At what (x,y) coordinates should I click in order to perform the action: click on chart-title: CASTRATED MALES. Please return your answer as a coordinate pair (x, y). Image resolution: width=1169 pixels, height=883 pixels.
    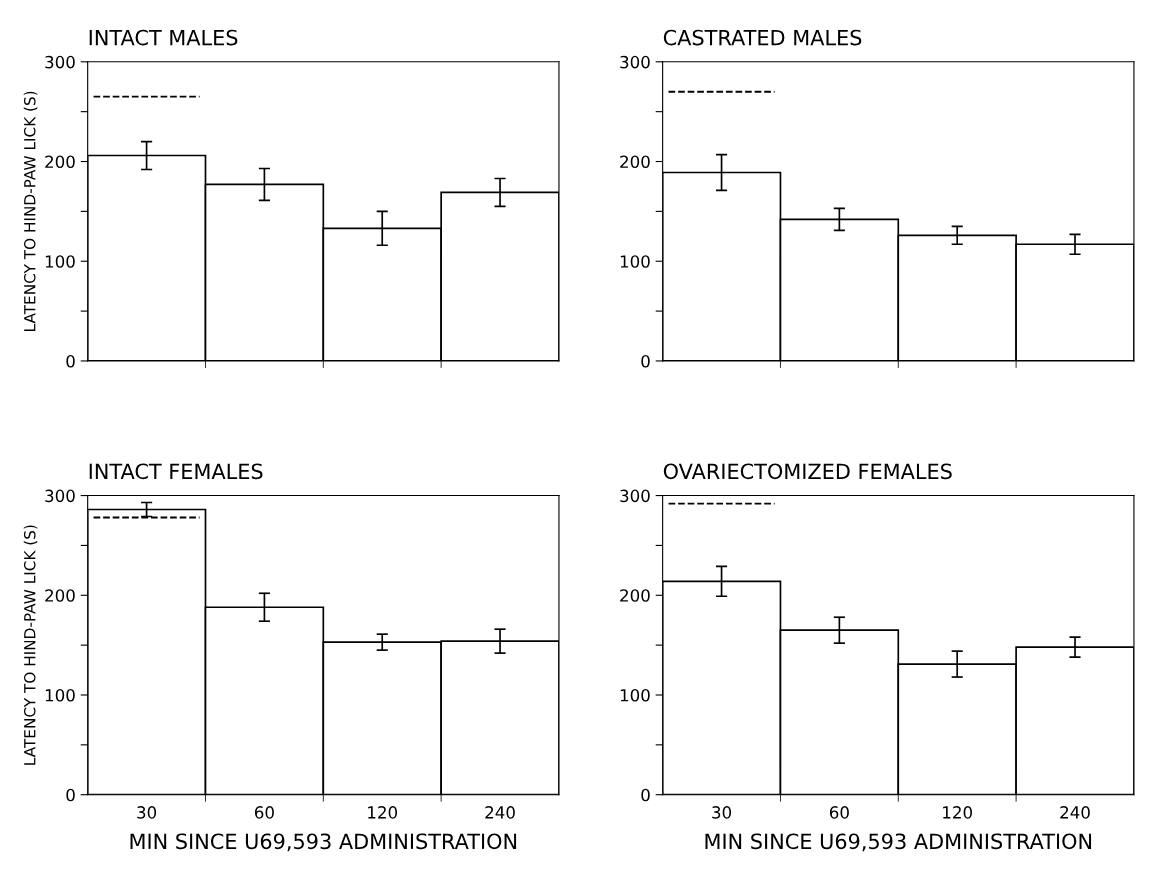
    Looking at the image, I should click on (762, 37).